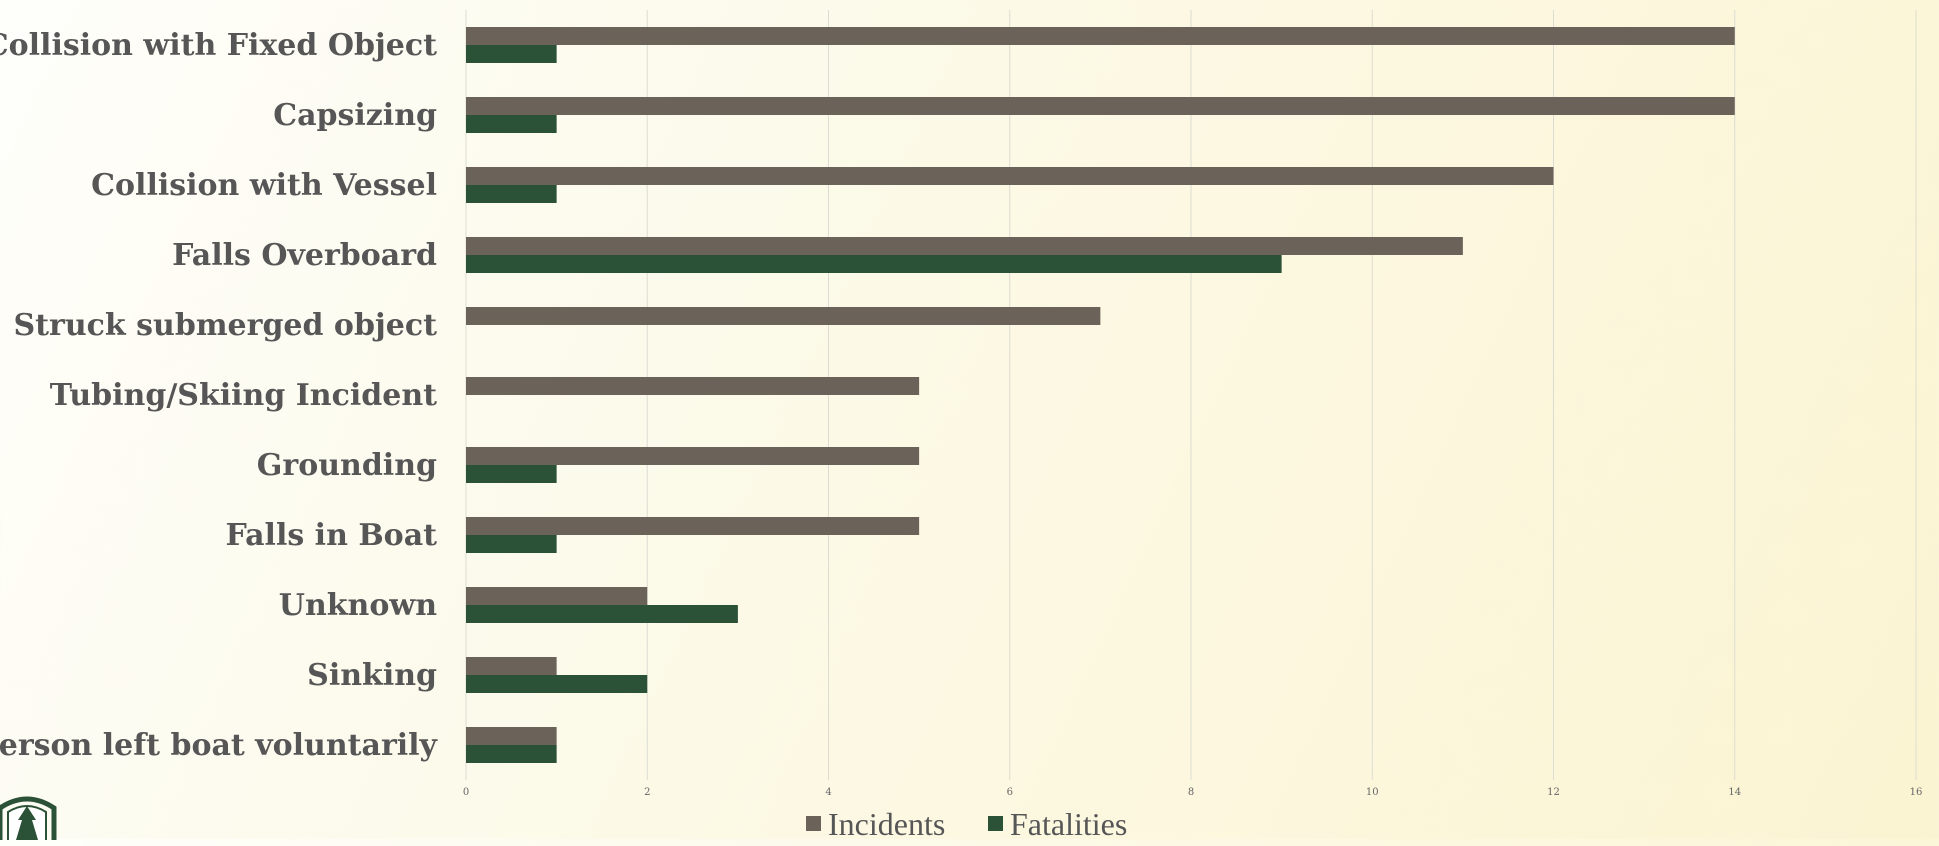 This screenshot has width=1939, height=846. I want to click on x-tick-label: 4, so click(828, 792).